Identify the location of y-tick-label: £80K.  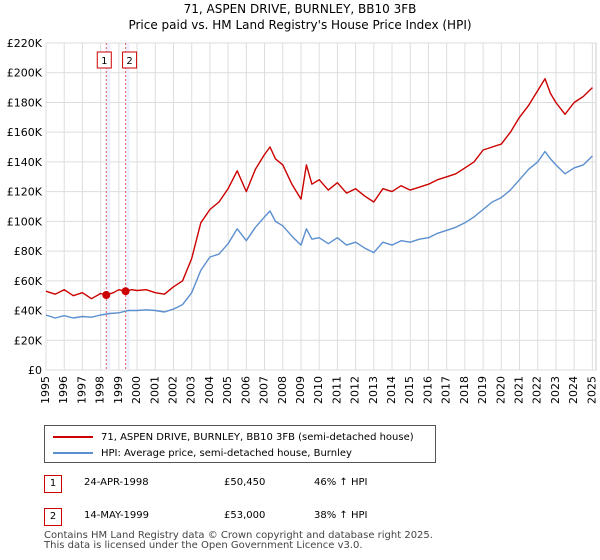
(28, 251).